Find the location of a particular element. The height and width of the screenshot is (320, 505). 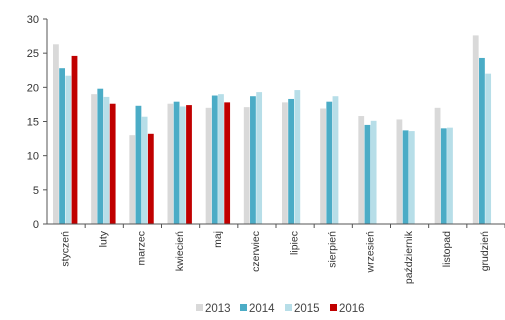

y-tick-label: 20 is located at coordinates (33, 88).